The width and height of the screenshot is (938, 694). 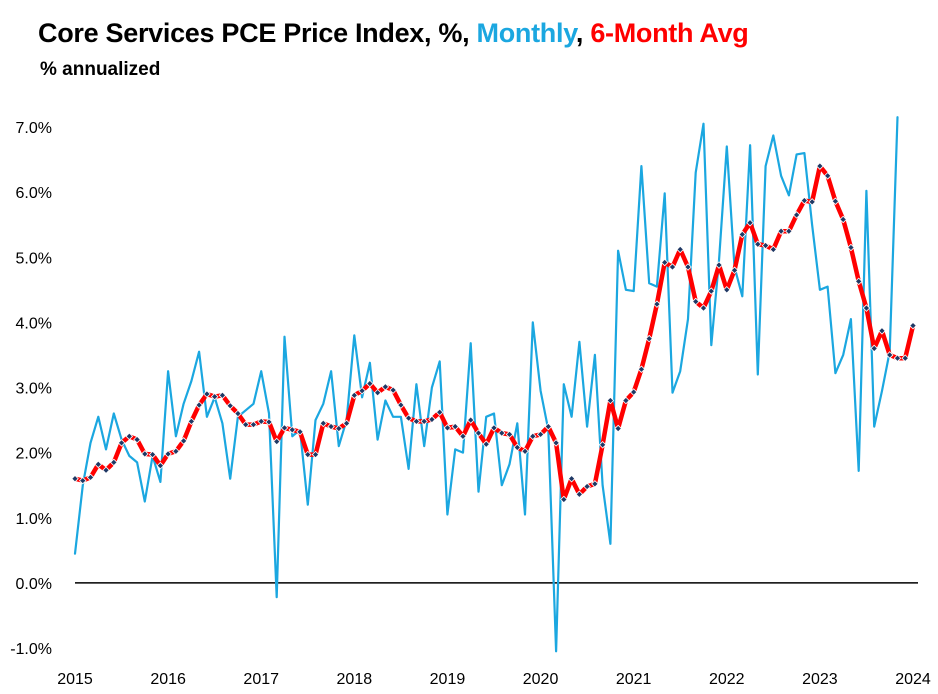 I want to click on chart-subtitle: % annualized, so click(x=100, y=69).